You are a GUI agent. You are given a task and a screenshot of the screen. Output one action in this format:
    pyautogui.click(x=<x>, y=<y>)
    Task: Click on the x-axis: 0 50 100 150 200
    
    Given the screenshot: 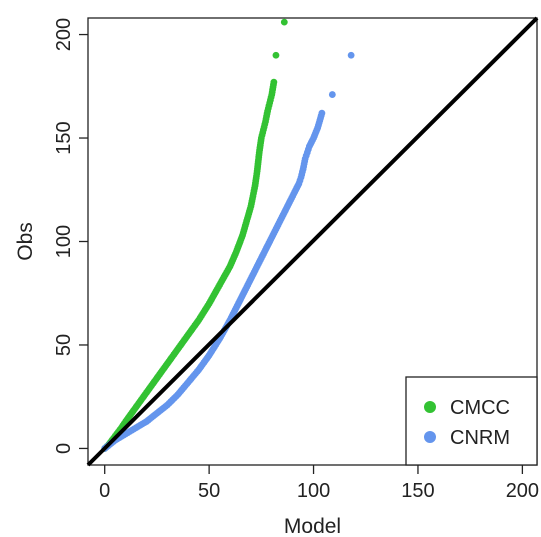 What is the action you would take?
    pyautogui.click(x=319, y=483)
    